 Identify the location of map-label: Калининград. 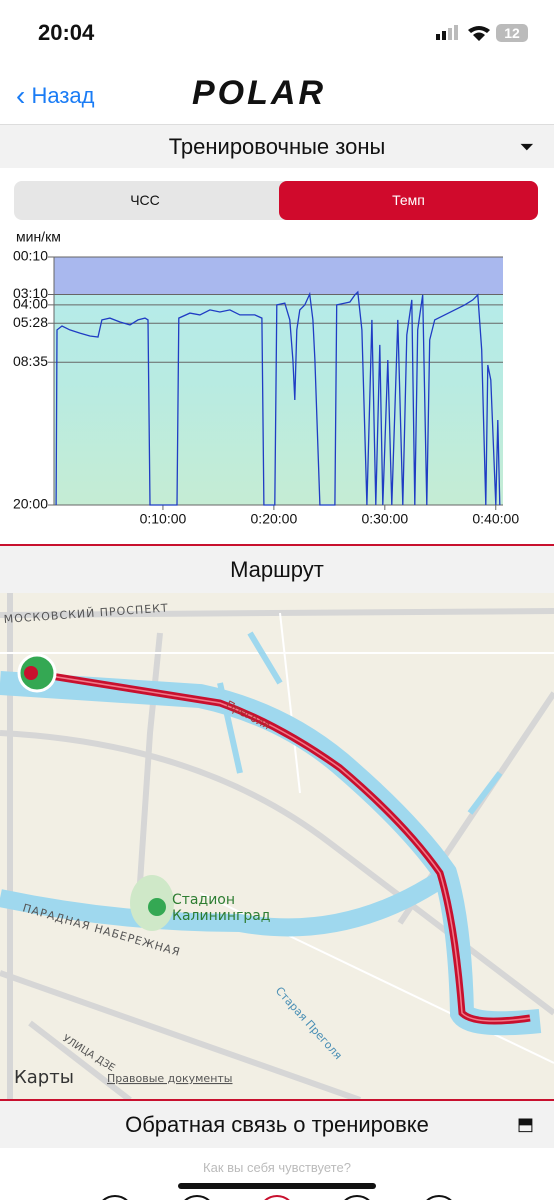
(221, 916).